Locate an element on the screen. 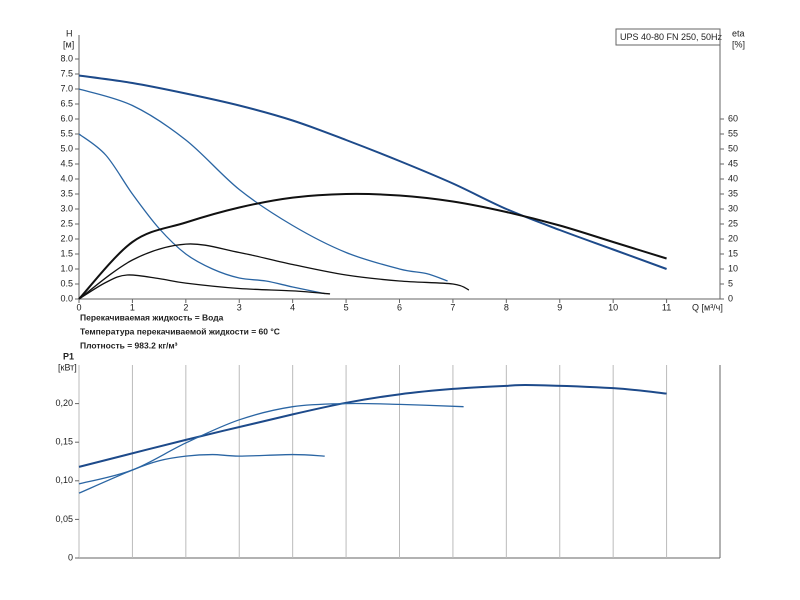  x-axis-label: Q [м³/ч] is located at coordinates (707, 307).